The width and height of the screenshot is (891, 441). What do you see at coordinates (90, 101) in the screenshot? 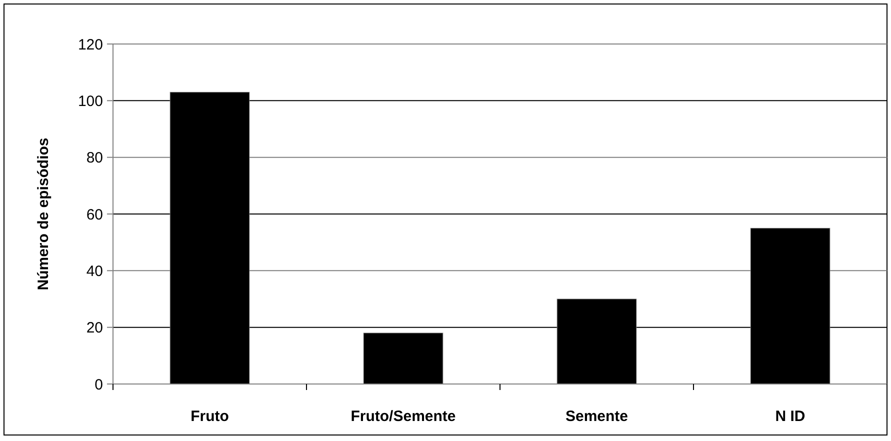
I see `y-tick-label: 100` at bounding box center [90, 101].